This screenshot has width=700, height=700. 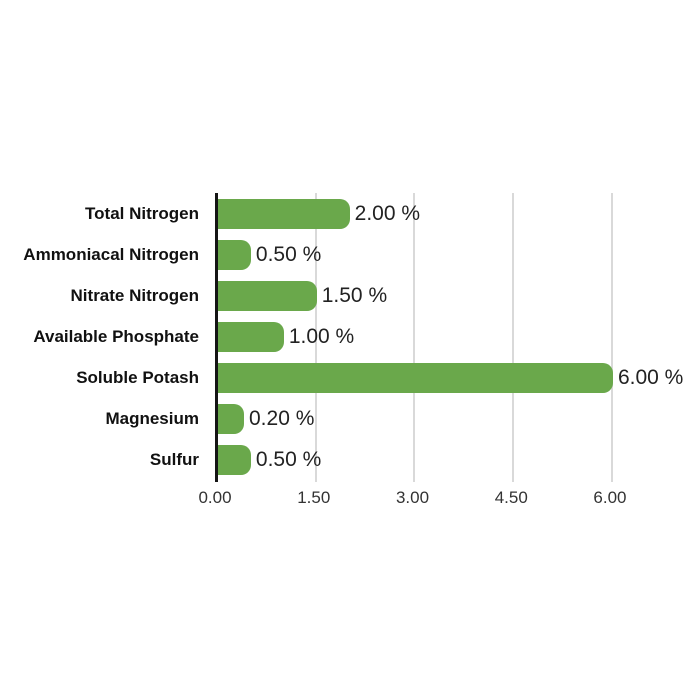 What do you see at coordinates (412, 497) in the screenshot?
I see `x-tick-label: 3.00` at bounding box center [412, 497].